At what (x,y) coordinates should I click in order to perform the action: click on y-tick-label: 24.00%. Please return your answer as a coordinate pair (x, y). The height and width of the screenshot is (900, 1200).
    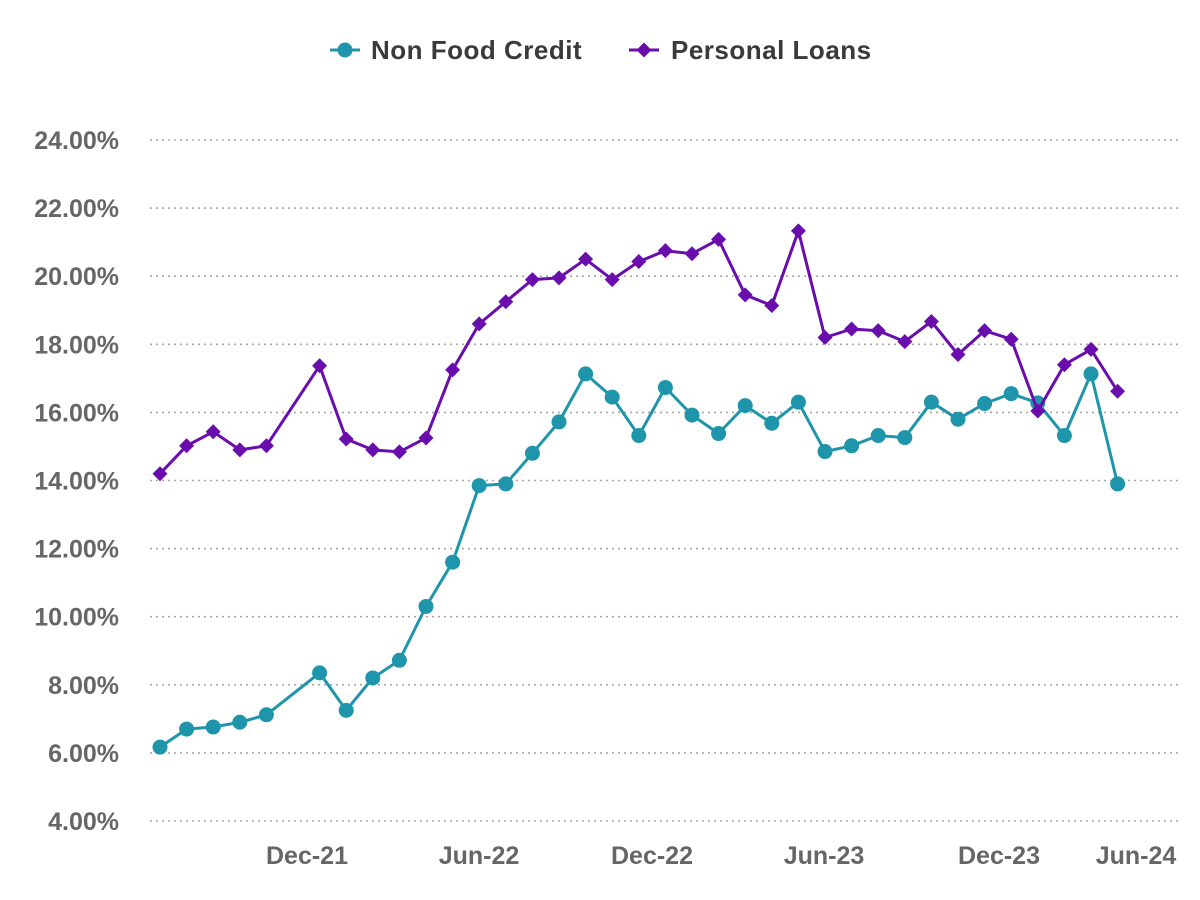
    Looking at the image, I should click on (76, 141).